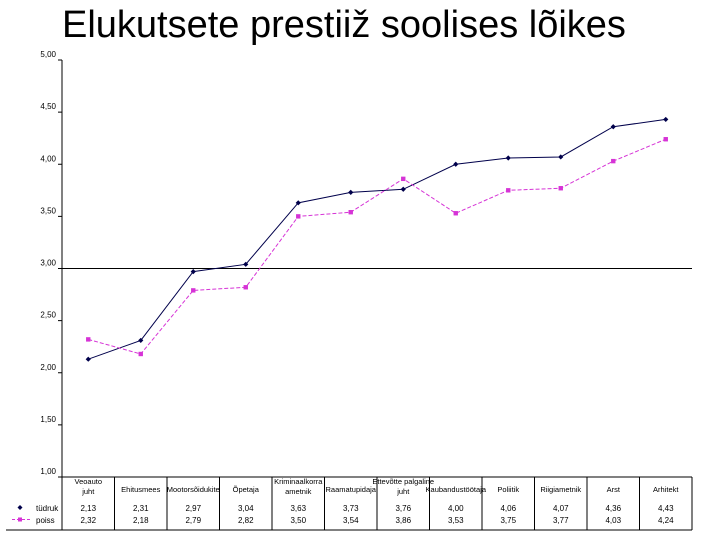 The width and height of the screenshot is (720, 540). I want to click on data-table-value: 2,13, so click(88, 508).